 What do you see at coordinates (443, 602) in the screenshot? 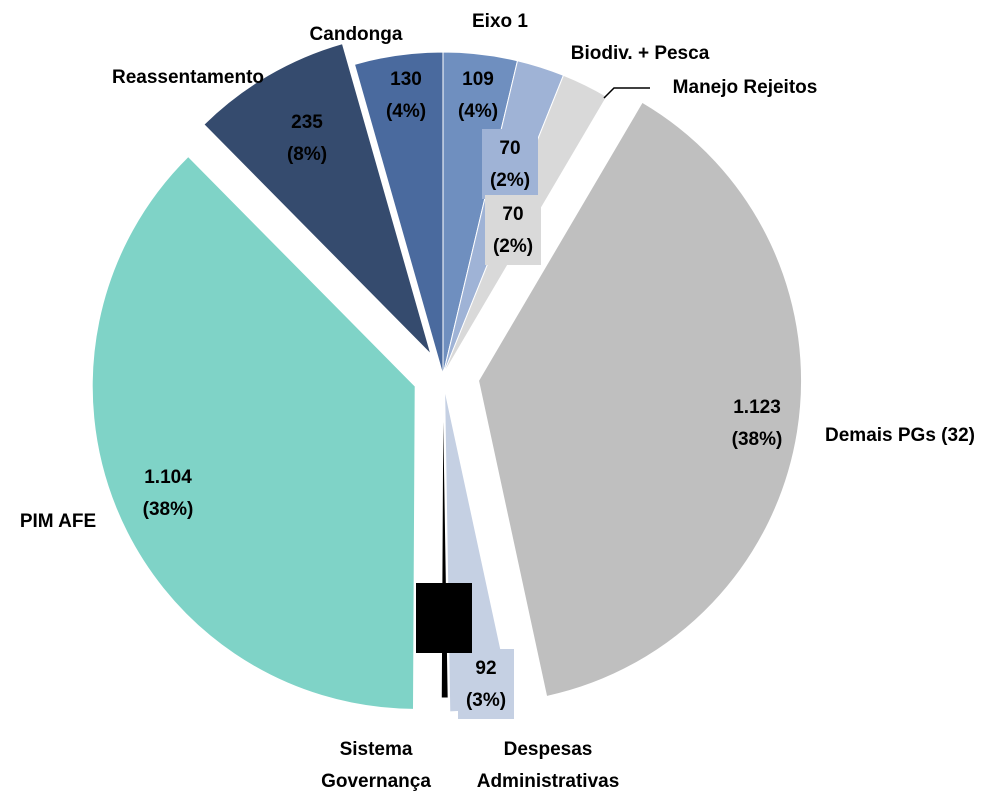
I see `value-label: 10` at bounding box center [443, 602].